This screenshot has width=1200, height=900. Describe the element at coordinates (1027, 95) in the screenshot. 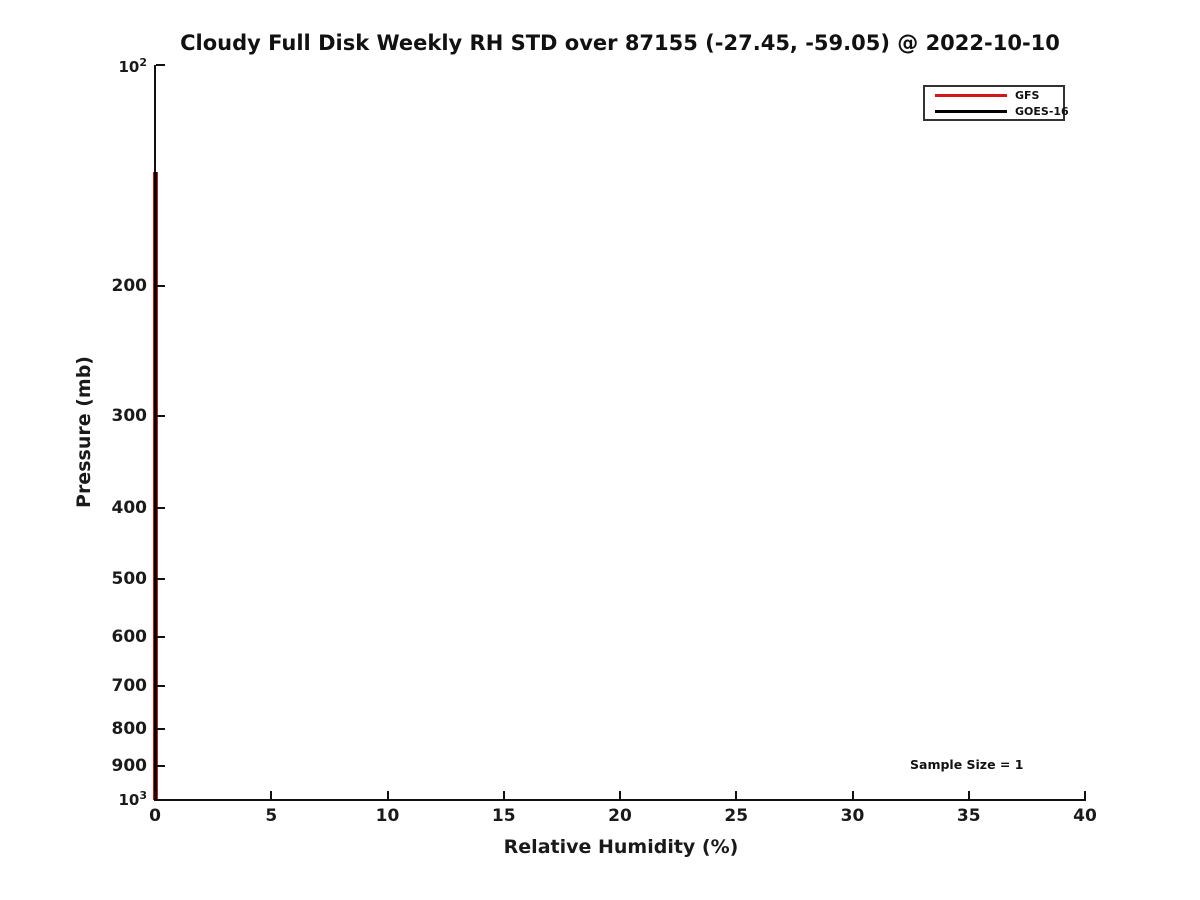

I see `legend-label-gfs: GFS` at that location.